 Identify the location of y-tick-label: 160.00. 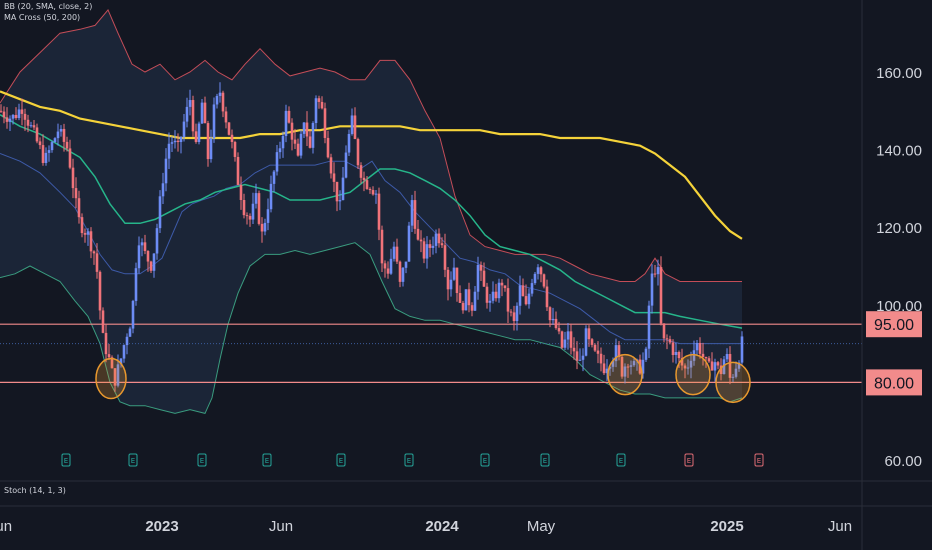
(899, 73).